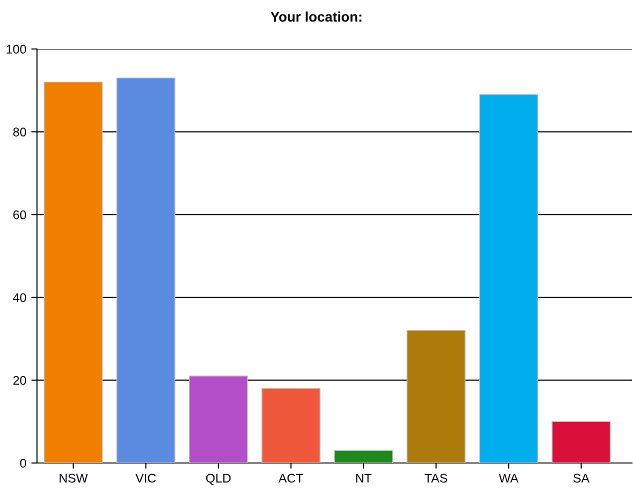  I want to click on x-tick-label: WA, so click(508, 478).